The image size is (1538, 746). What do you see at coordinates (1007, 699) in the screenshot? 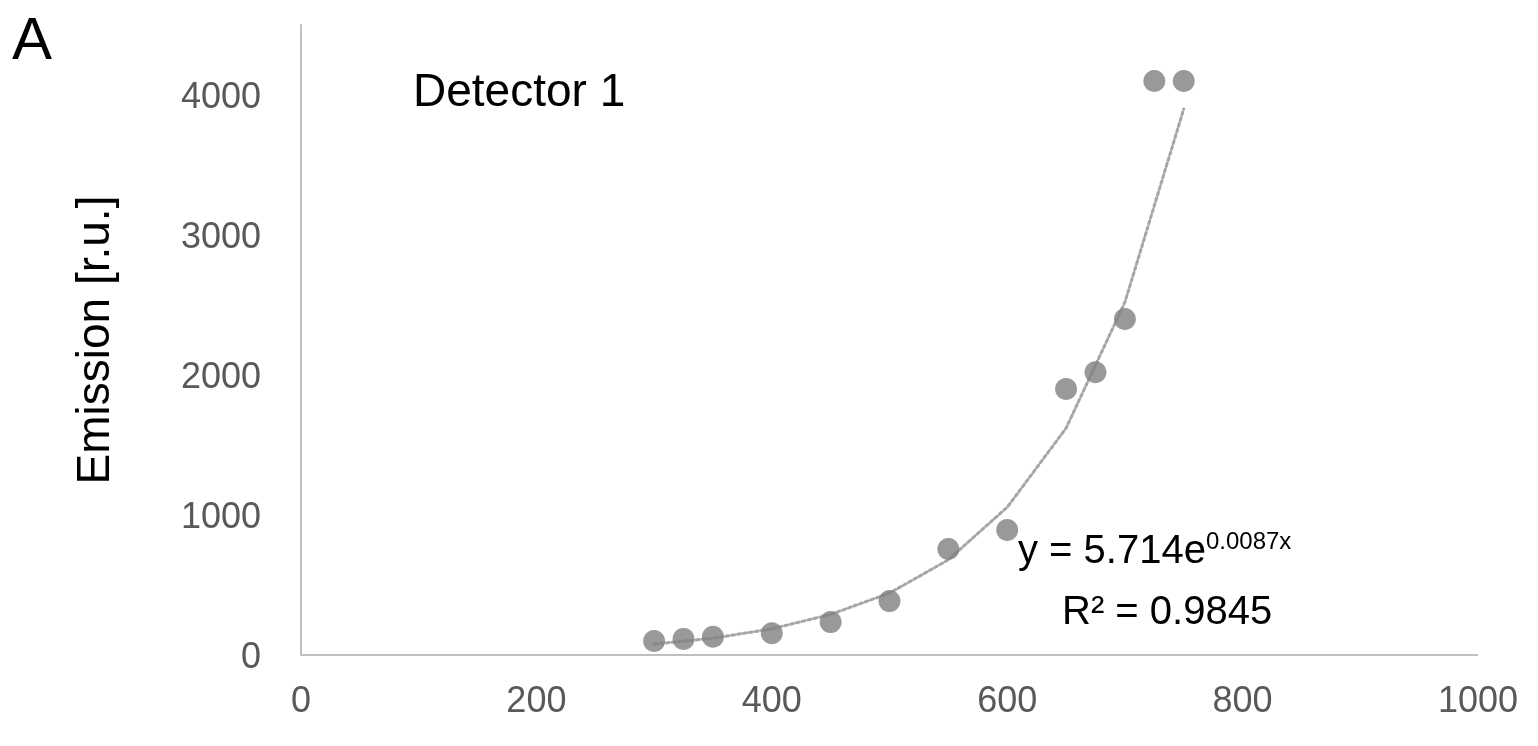
I see `x-tick-label: 600` at bounding box center [1007, 699].